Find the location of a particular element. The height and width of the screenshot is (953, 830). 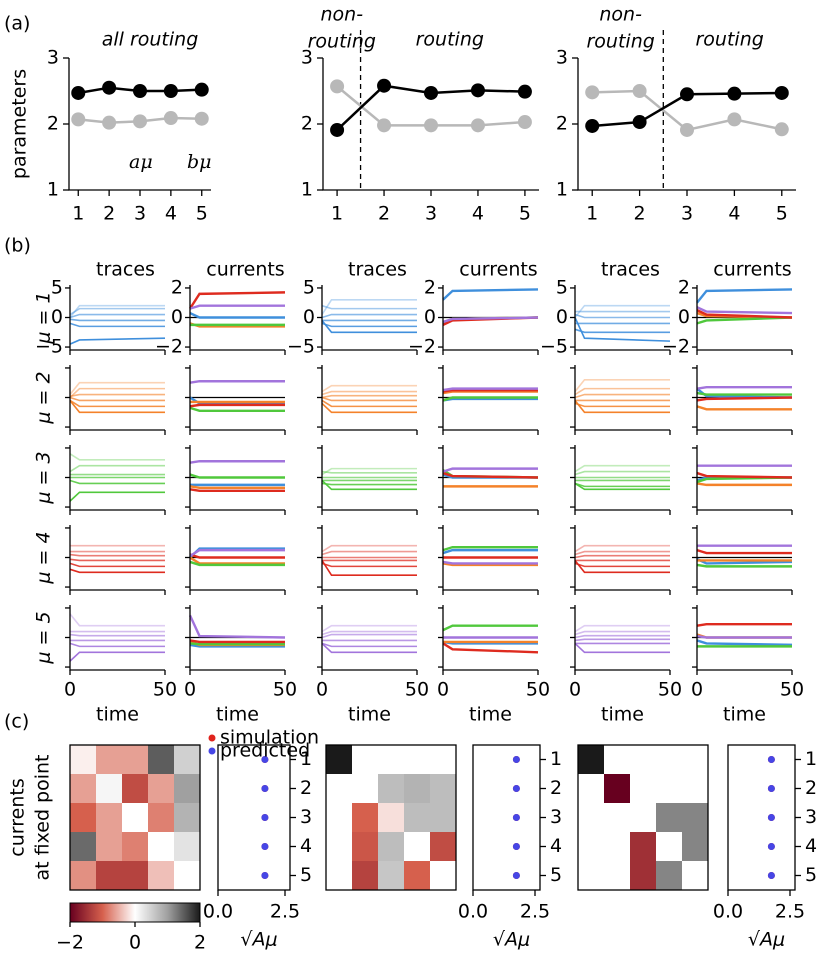

row-label: μ = 3 is located at coordinates (44, 477).